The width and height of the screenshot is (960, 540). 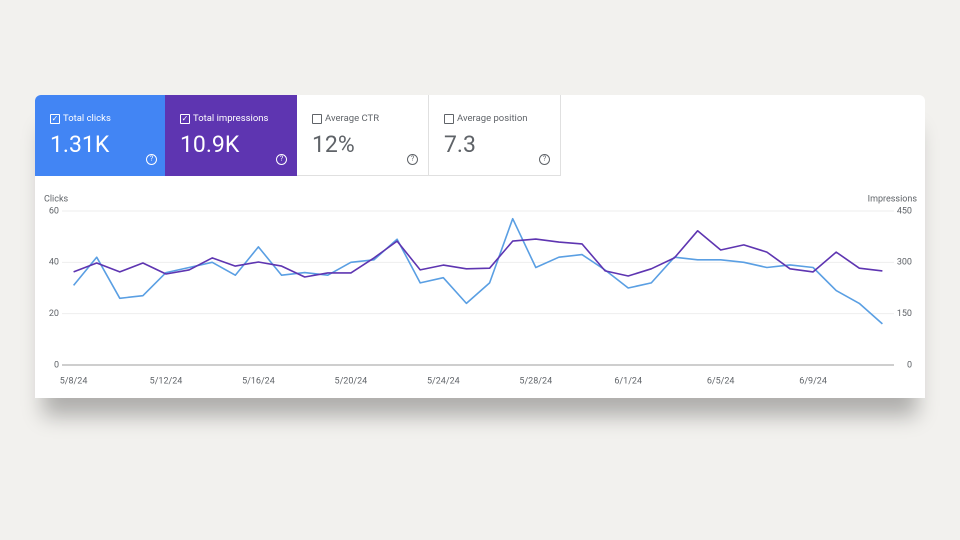 What do you see at coordinates (54, 314) in the screenshot?
I see `y-tick-label: 20` at bounding box center [54, 314].